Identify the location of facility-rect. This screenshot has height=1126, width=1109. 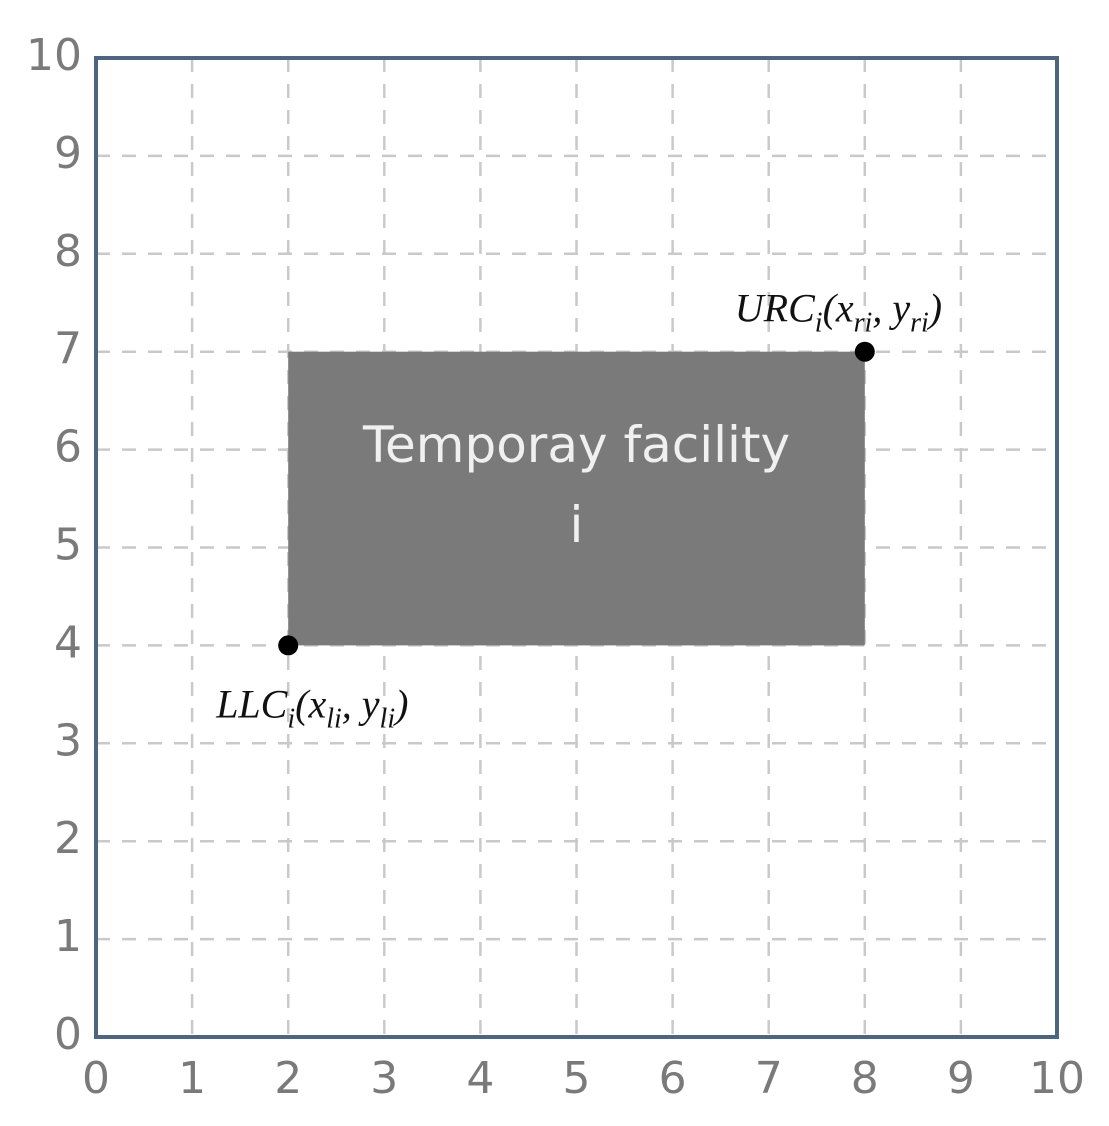
(576, 498).